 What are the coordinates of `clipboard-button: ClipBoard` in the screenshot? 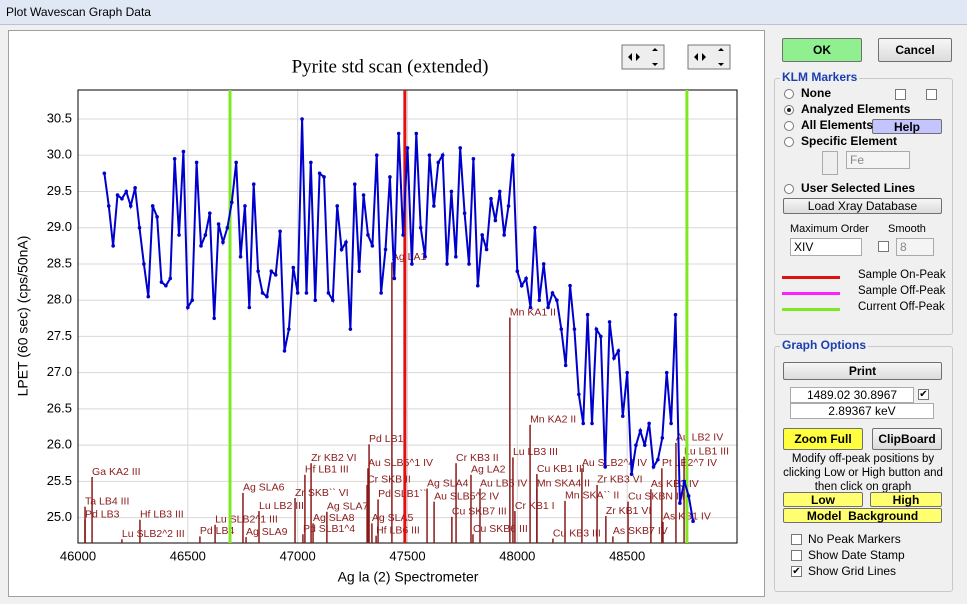 It's located at (907, 439).